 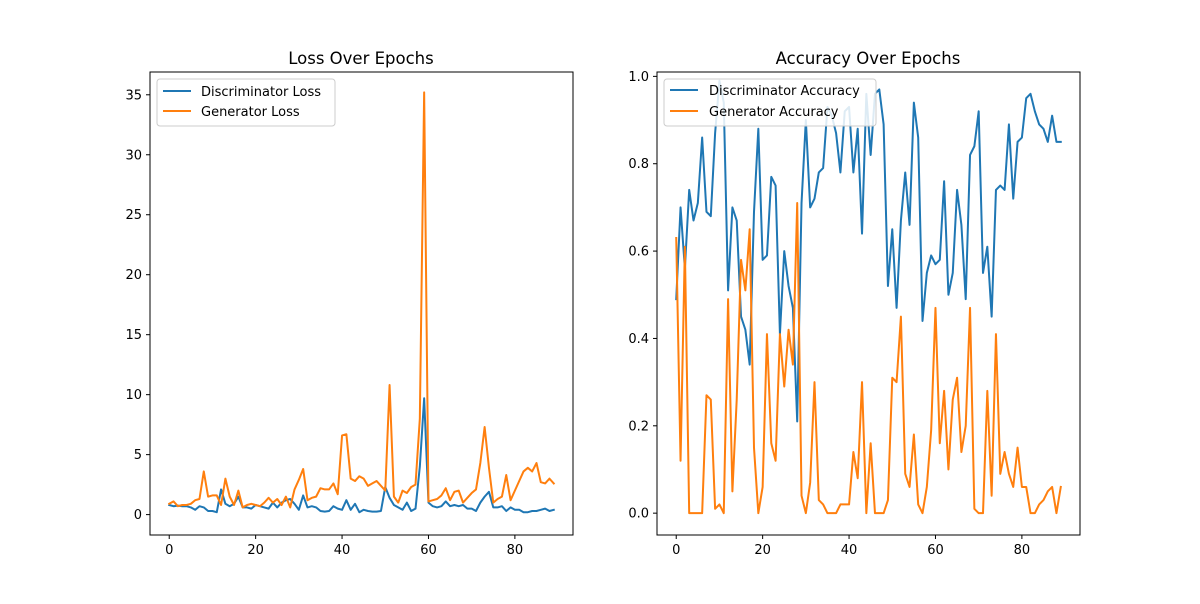 What do you see at coordinates (762, 550) in the screenshot?
I see `accuracy-x-tick-label: 20` at bounding box center [762, 550].